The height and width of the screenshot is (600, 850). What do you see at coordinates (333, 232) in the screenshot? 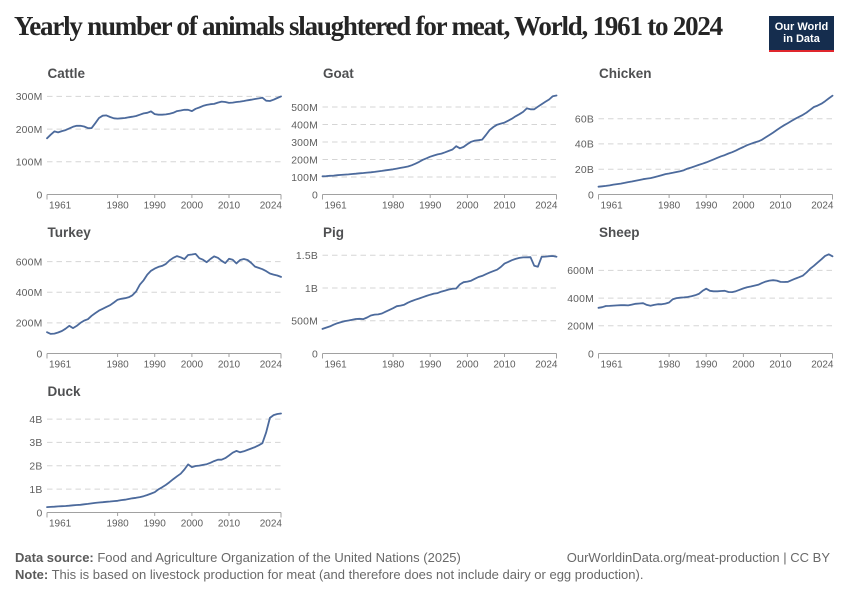
I see `svg-text: Pig` at bounding box center [333, 232].